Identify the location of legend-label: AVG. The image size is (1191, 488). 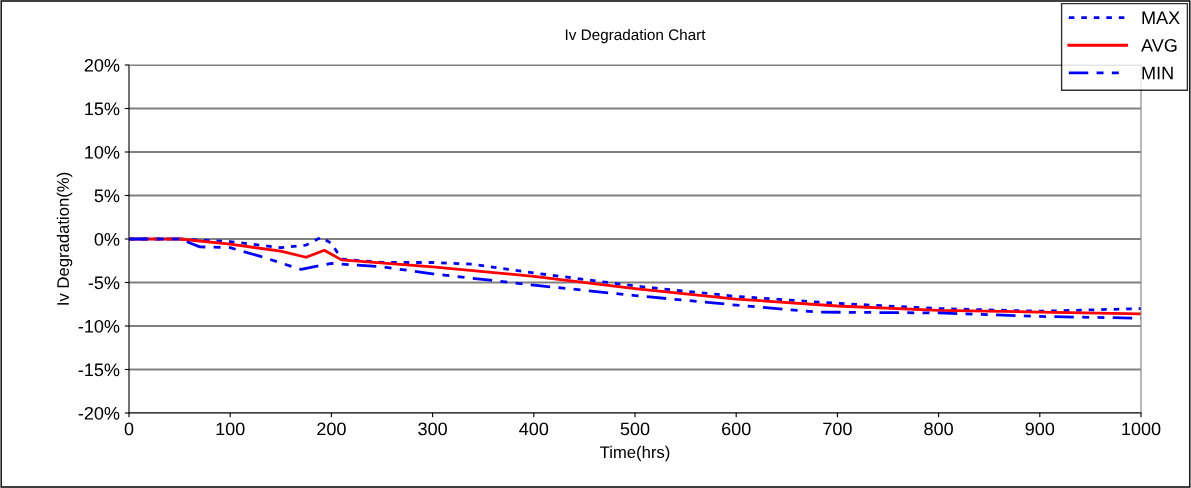
(1159, 45).